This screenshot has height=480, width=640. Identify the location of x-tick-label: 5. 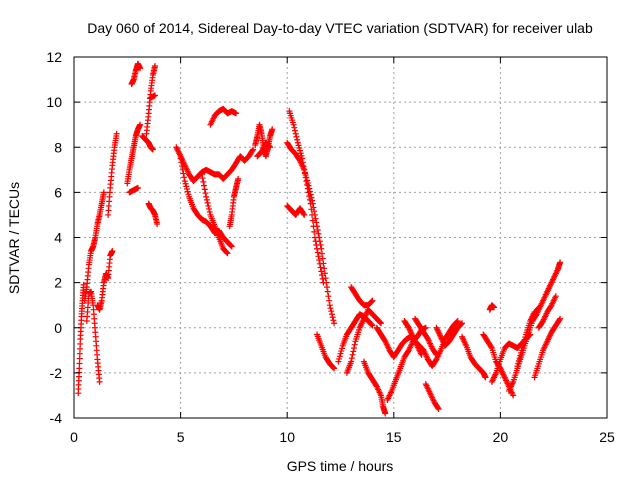
(181, 437).